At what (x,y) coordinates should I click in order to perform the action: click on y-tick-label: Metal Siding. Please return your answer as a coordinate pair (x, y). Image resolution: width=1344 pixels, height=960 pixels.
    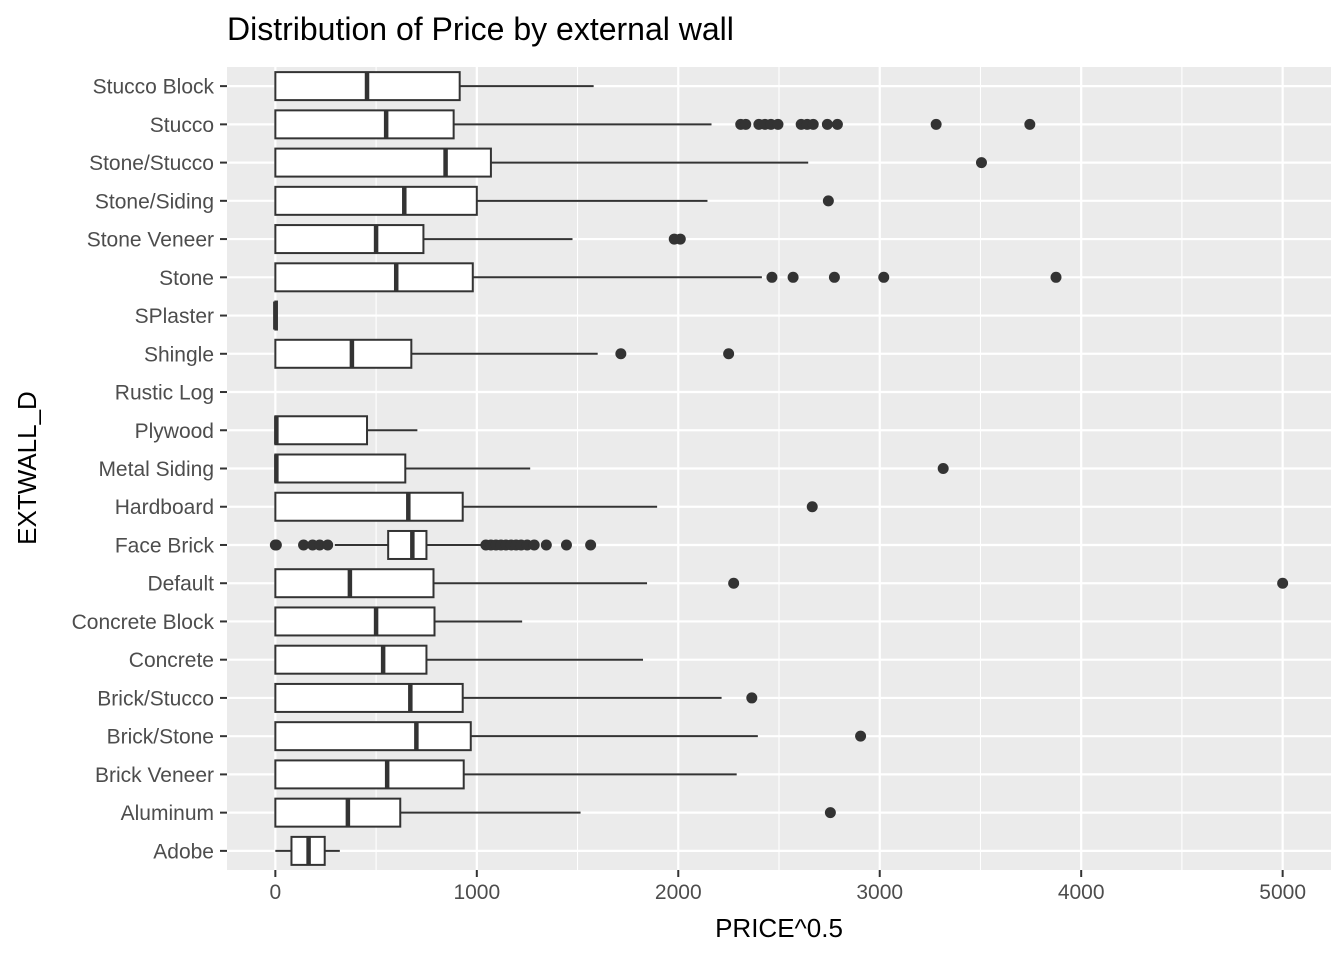
    Looking at the image, I should click on (156, 469).